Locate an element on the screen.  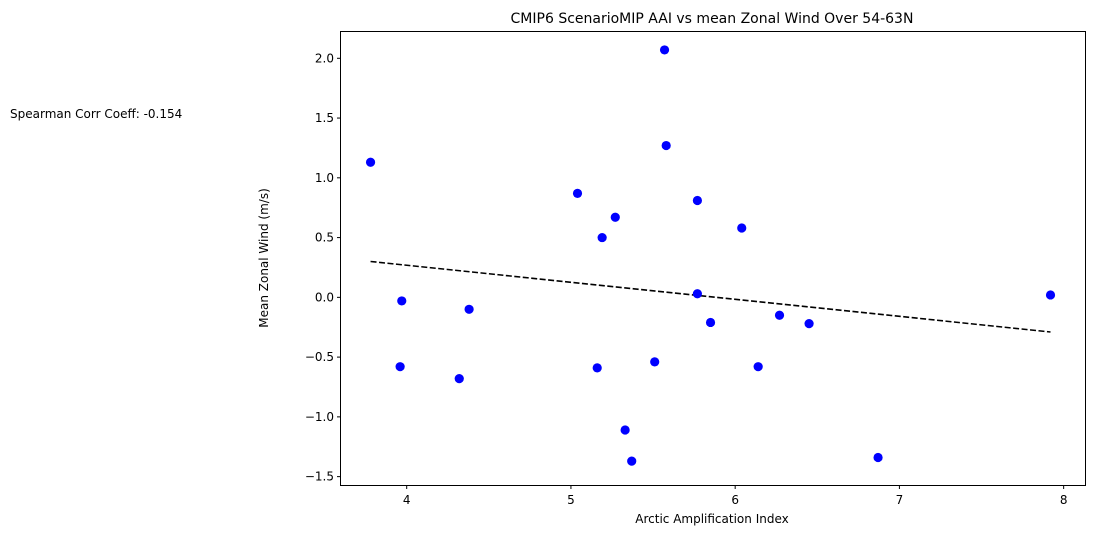
y-tick-label: −1.0 is located at coordinates (319, 417).